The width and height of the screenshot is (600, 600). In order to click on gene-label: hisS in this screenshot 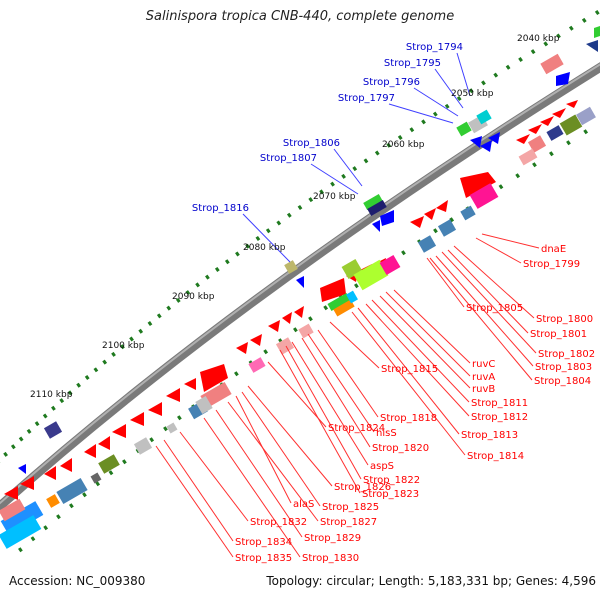, I will do `click(386, 433)`.